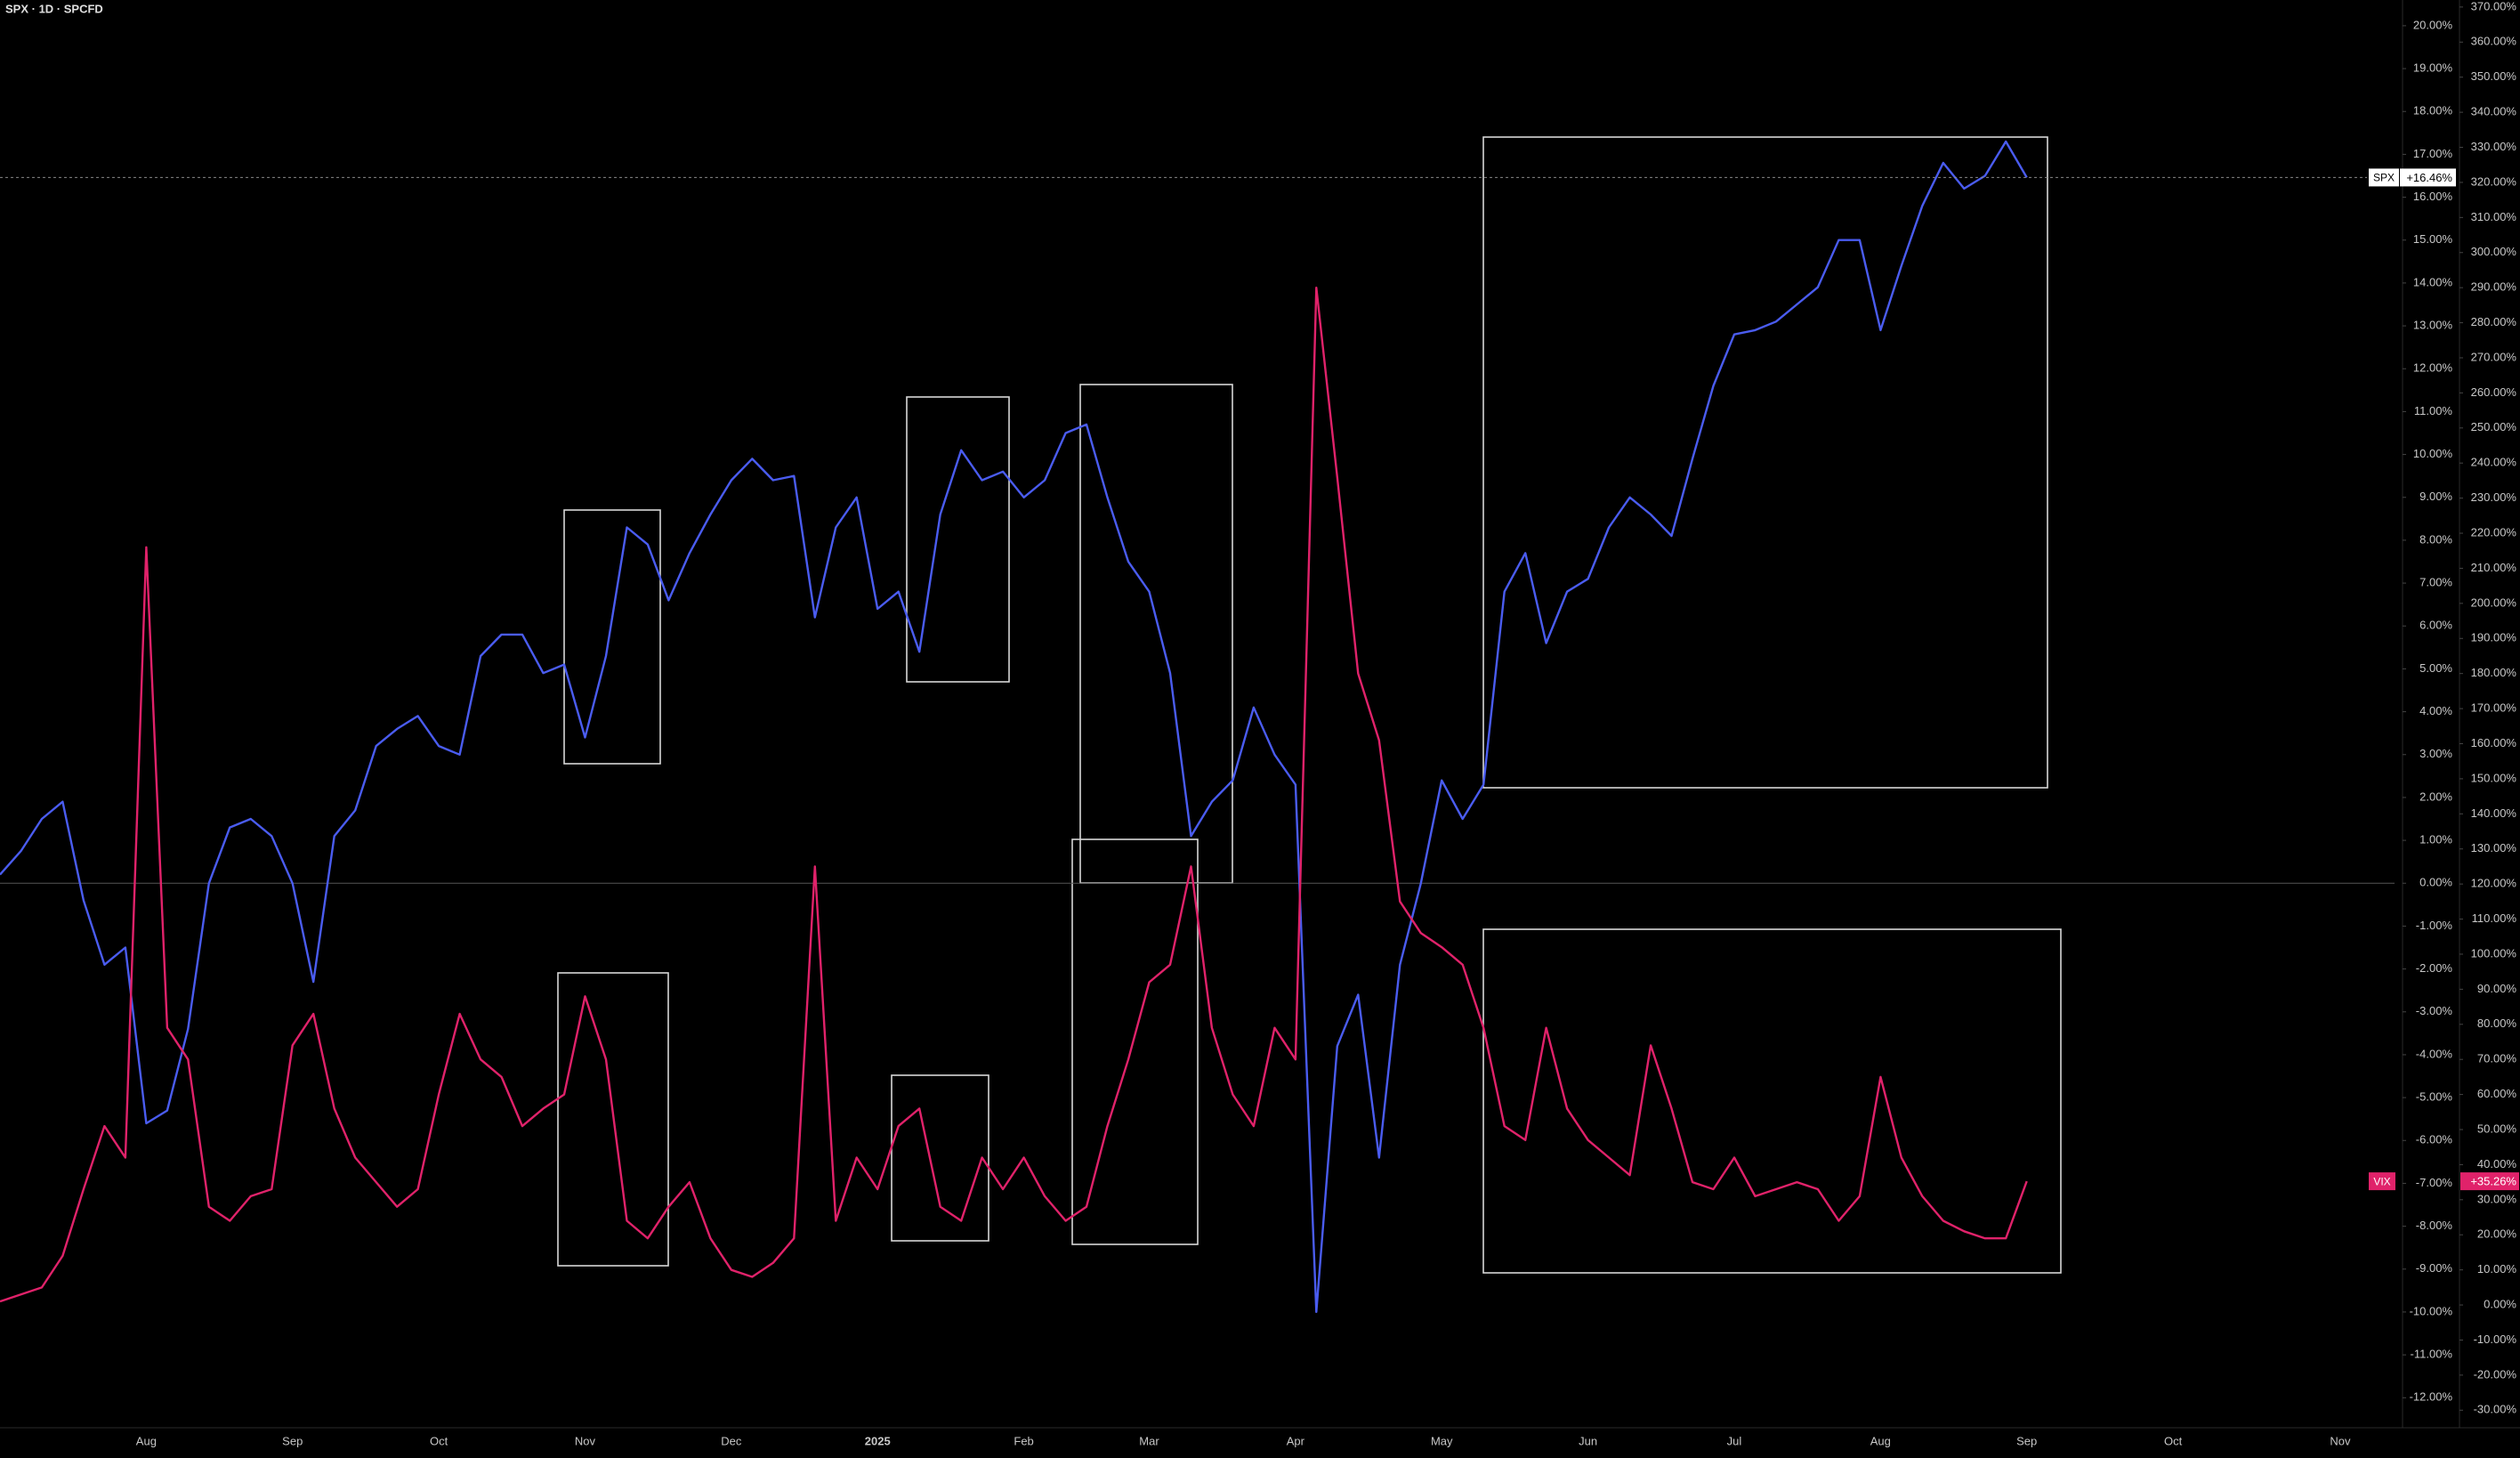 The width and height of the screenshot is (2520, 1458). I want to click on y-tick-label: 13.00%, so click(2433, 325).